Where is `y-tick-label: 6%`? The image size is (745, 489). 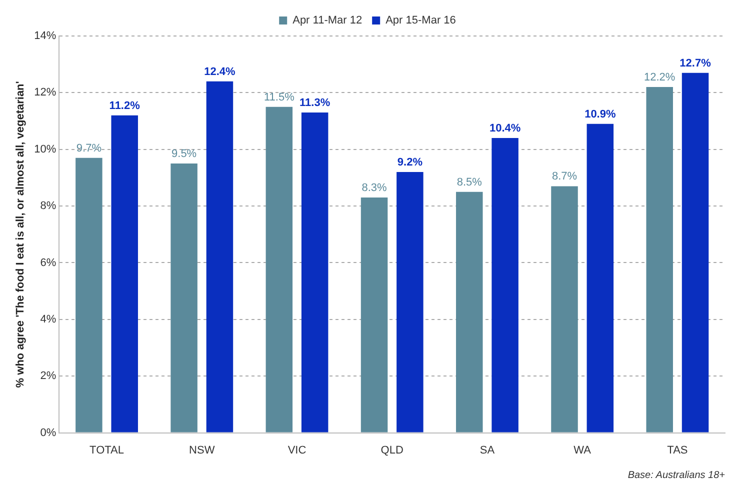
y-tick-label: 6% is located at coordinates (48, 262).